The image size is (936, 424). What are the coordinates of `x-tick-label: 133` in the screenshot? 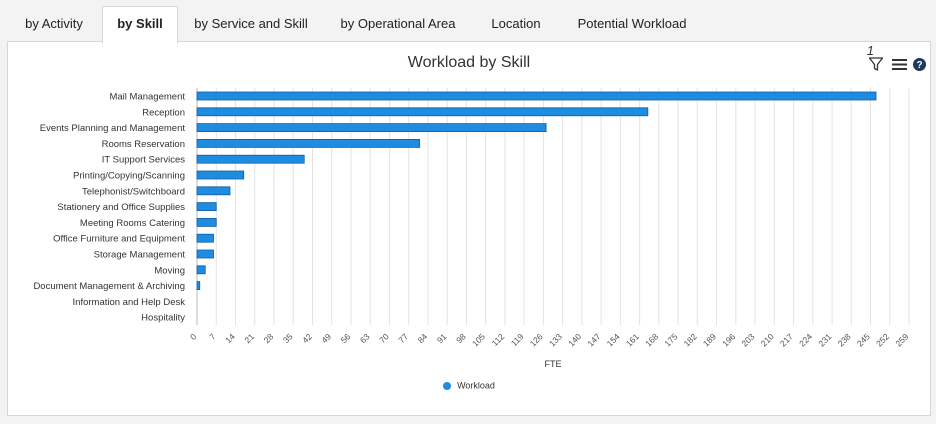 It's located at (555, 339).